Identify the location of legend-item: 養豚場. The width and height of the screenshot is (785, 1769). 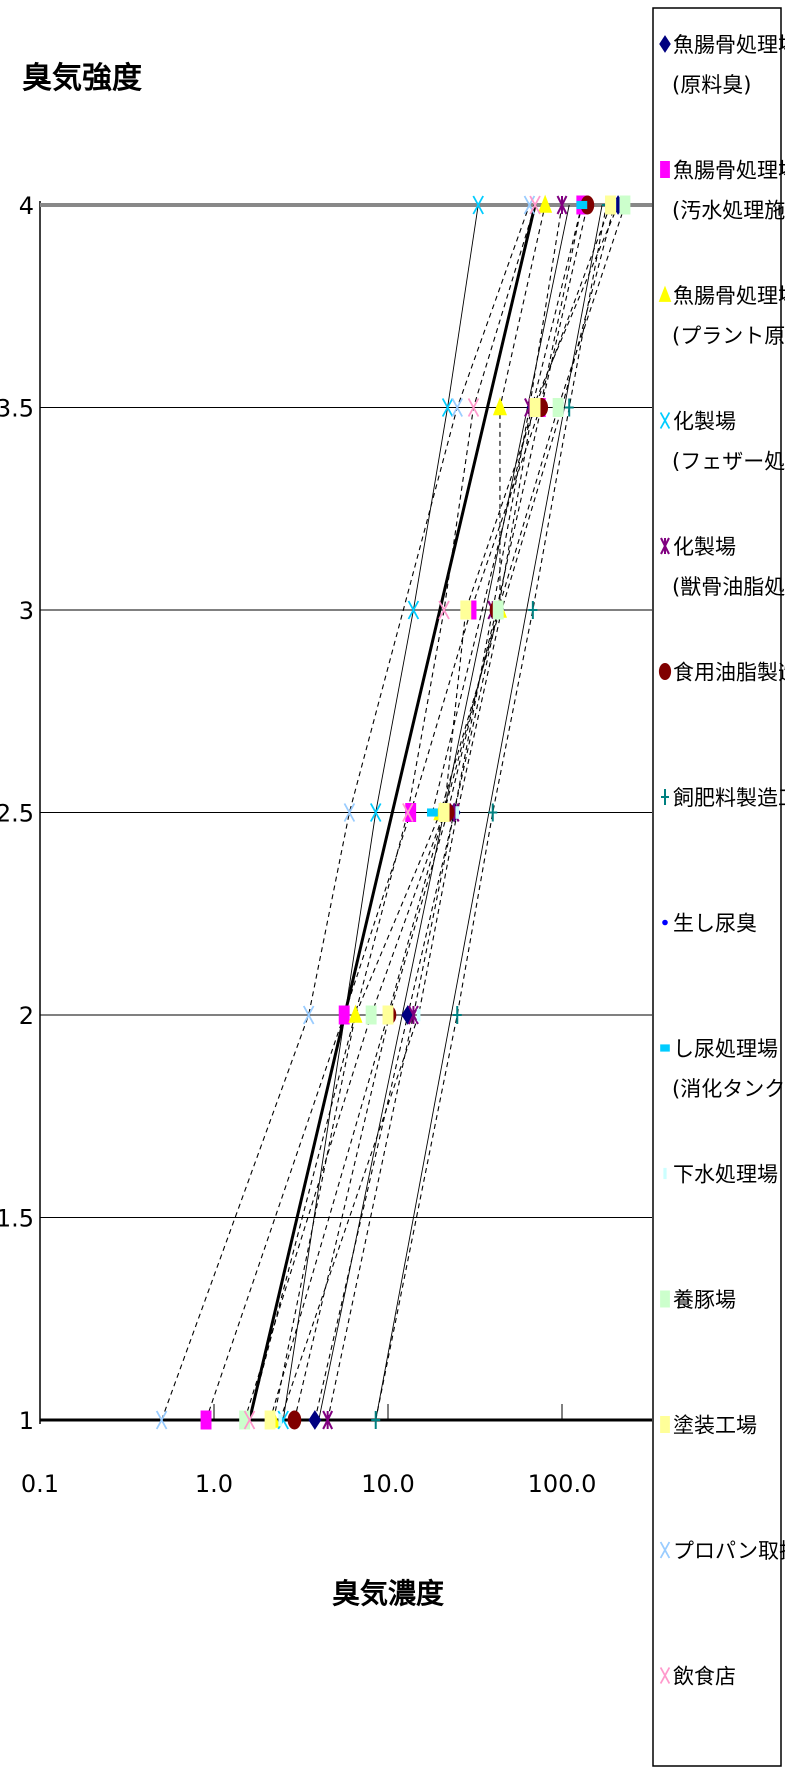
(698, 1300).